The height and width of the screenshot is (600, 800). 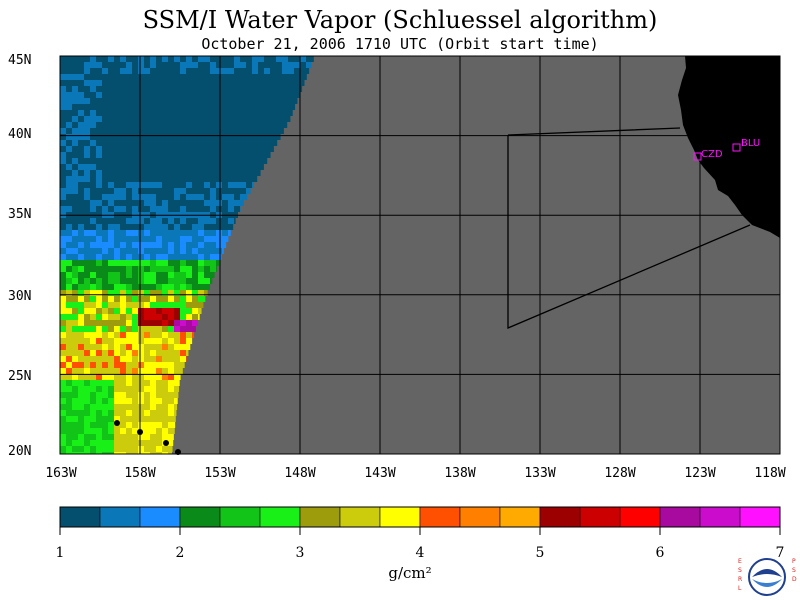 I want to click on colorbar-tick-6: 6, so click(x=660, y=553).